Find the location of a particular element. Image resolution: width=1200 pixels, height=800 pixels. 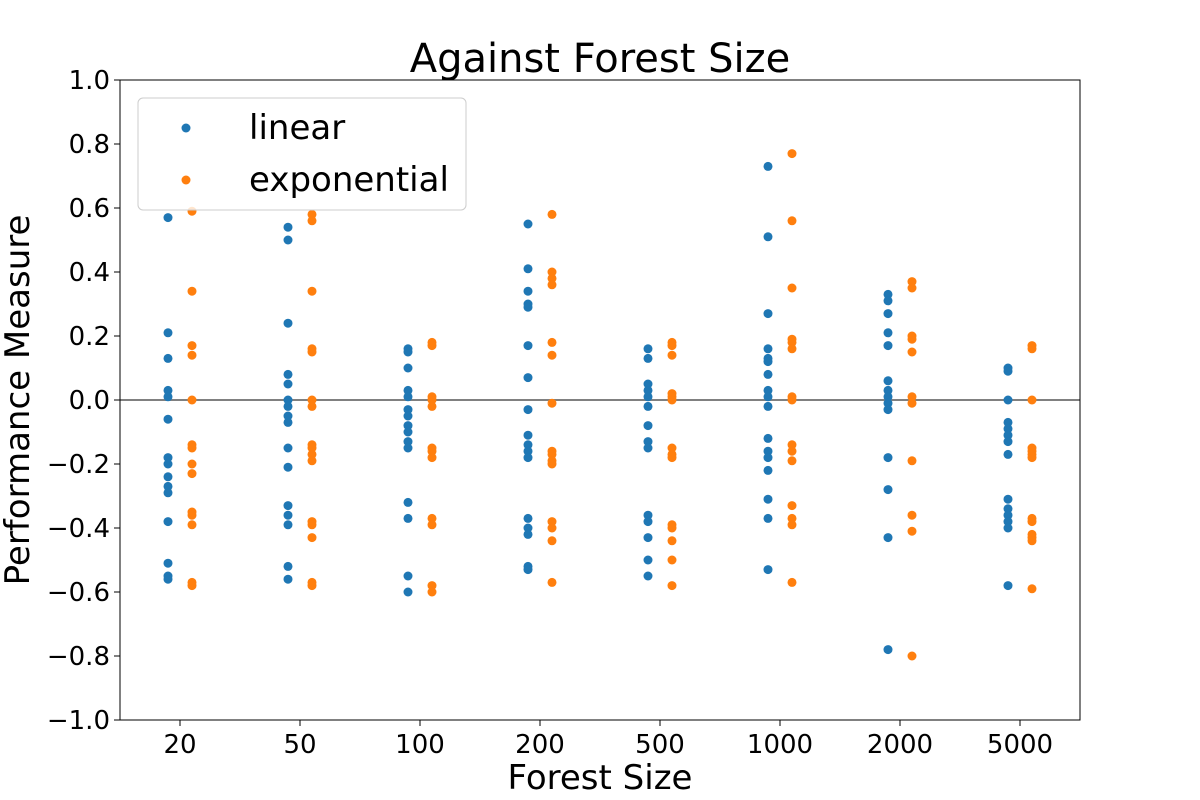

x-tick-label: 5000 is located at coordinates (1020, 745).